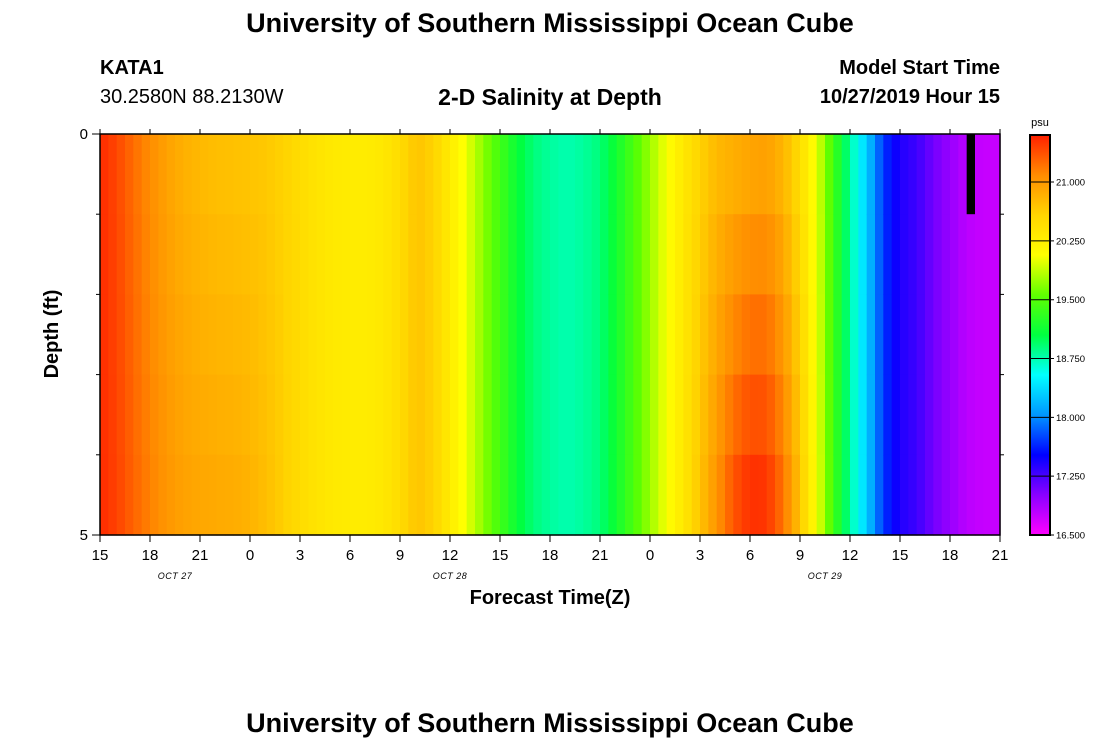 This screenshot has height=750, width=1100. Describe the element at coordinates (600, 555) in the screenshot. I see `x-tick-label: 21` at that location.